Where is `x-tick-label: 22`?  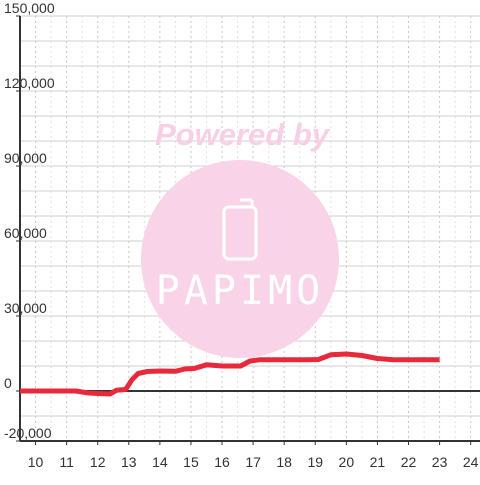
x-tick-label: 22 is located at coordinates (409, 462).